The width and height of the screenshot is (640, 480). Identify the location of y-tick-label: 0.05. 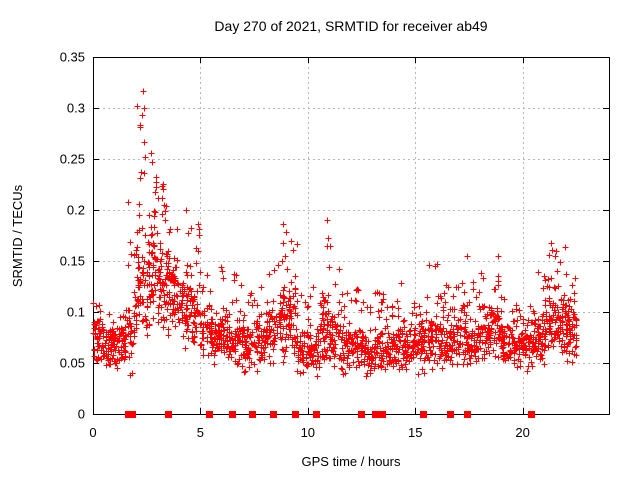
(72, 363).